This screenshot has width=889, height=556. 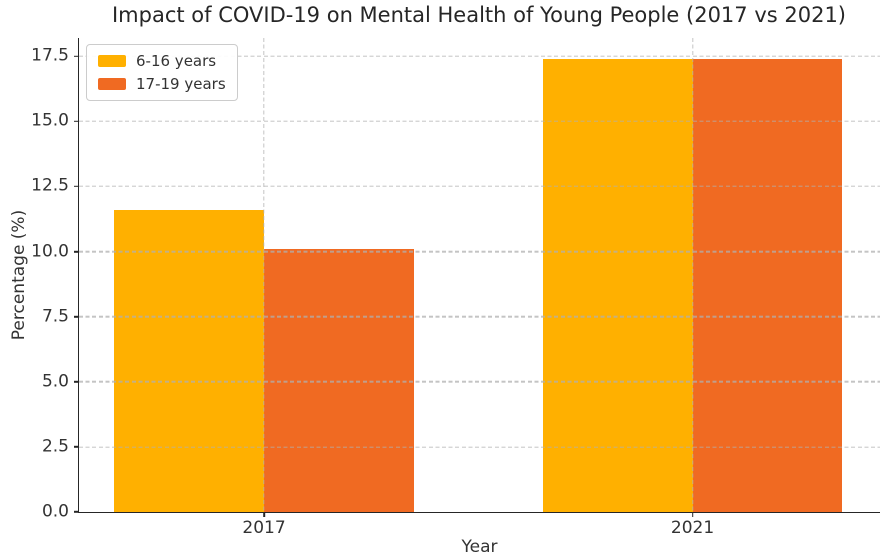 What do you see at coordinates (479, 546) in the screenshot?
I see `x-axis-label: Year` at bounding box center [479, 546].